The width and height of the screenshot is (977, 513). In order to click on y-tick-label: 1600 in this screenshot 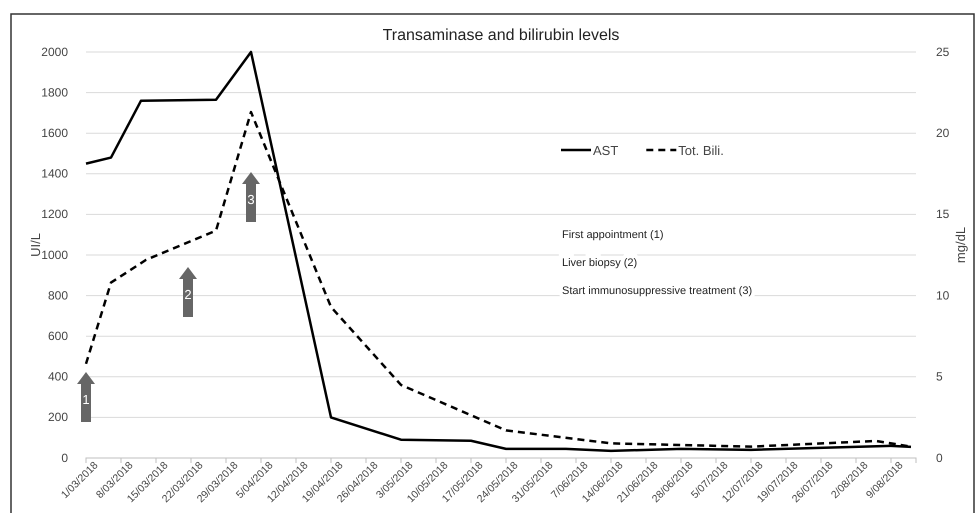, I will do `click(54, 133)`.